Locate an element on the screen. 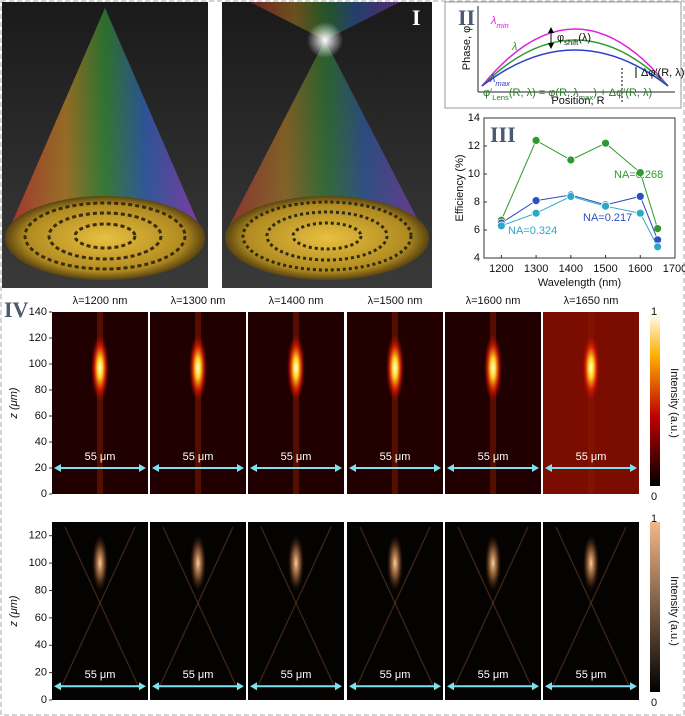 The height and width of the screenshot is (716, 685). panel-label: III is located at coordinates (503, 134).